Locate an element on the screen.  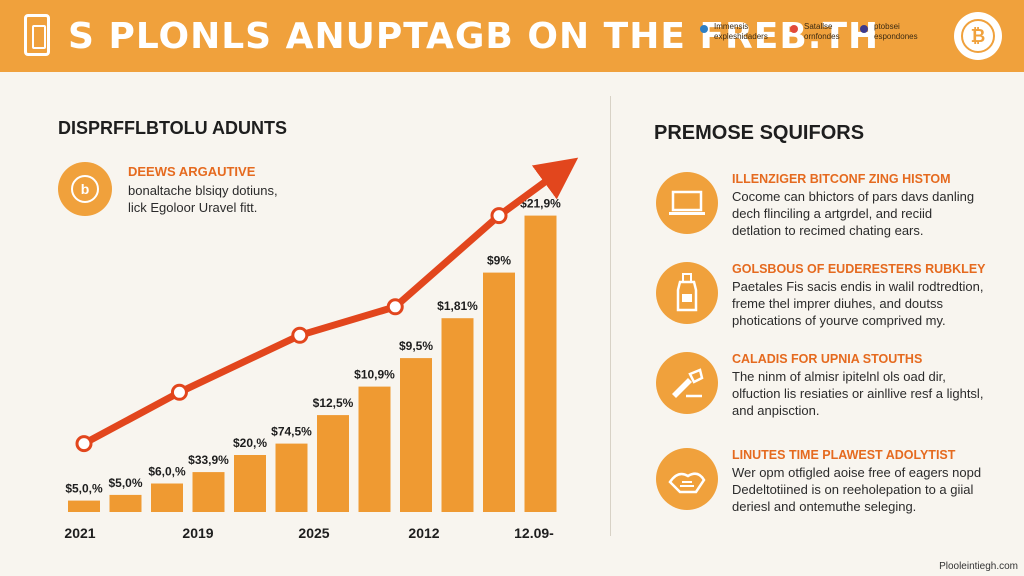
tools-icon is located at coordinates (687, 383).